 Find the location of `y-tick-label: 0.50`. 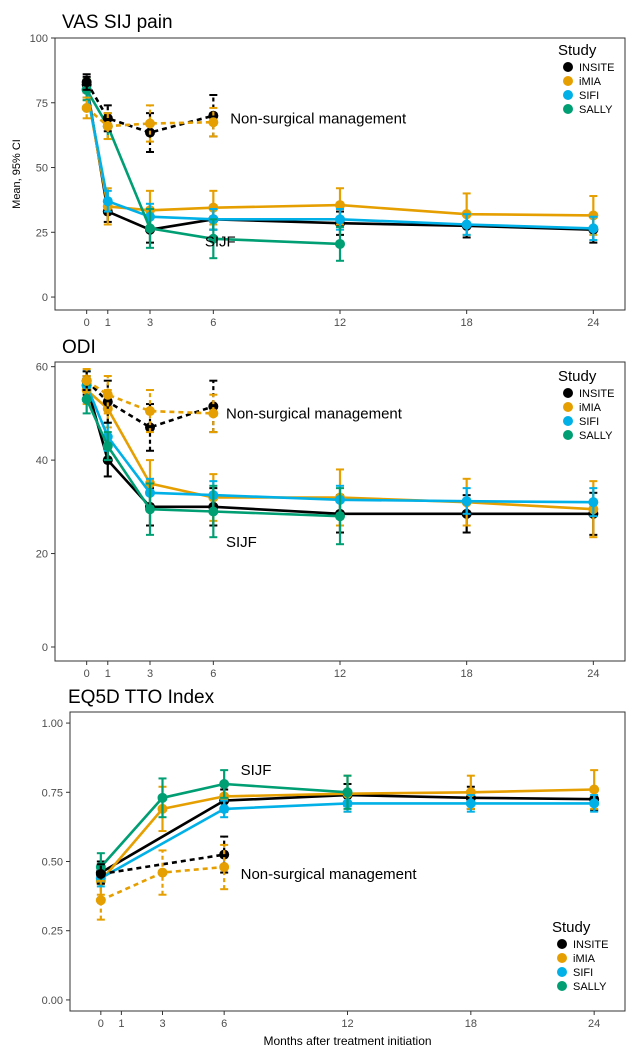

y-tick-label: 0.50 is located at coordinates (52, 863).